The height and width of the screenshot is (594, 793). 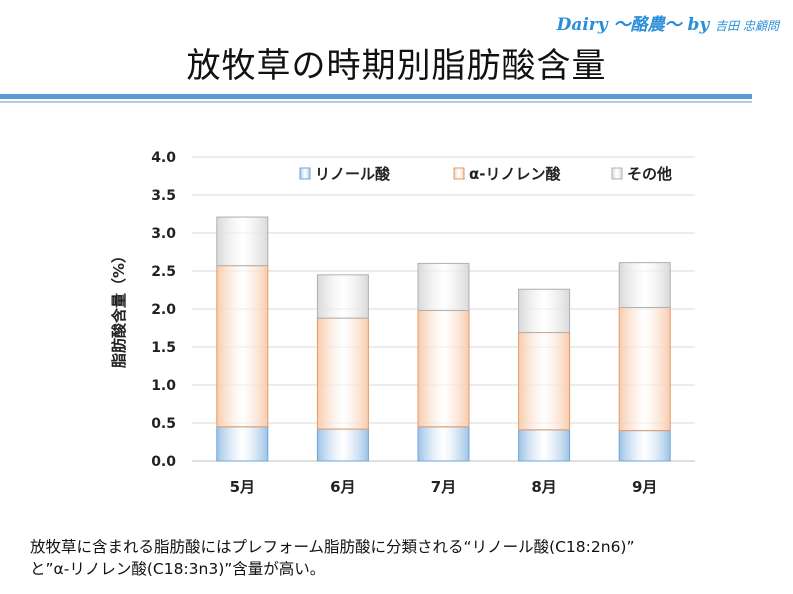 What do you see at coordinates (305, 173) in the screenshot?
I see `legend-swatch-linoleic` at bounding box center [305, 173].